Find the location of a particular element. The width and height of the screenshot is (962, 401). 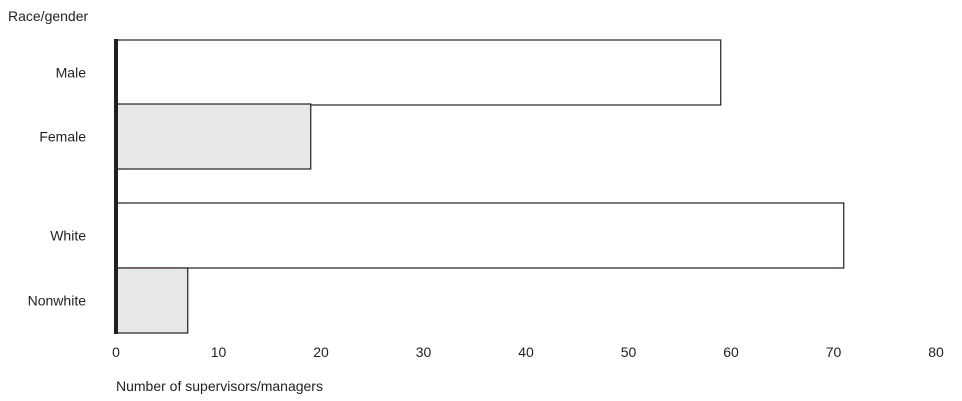

category-label-nonwhite: Nonwhite is located at coordinates (57, 301).